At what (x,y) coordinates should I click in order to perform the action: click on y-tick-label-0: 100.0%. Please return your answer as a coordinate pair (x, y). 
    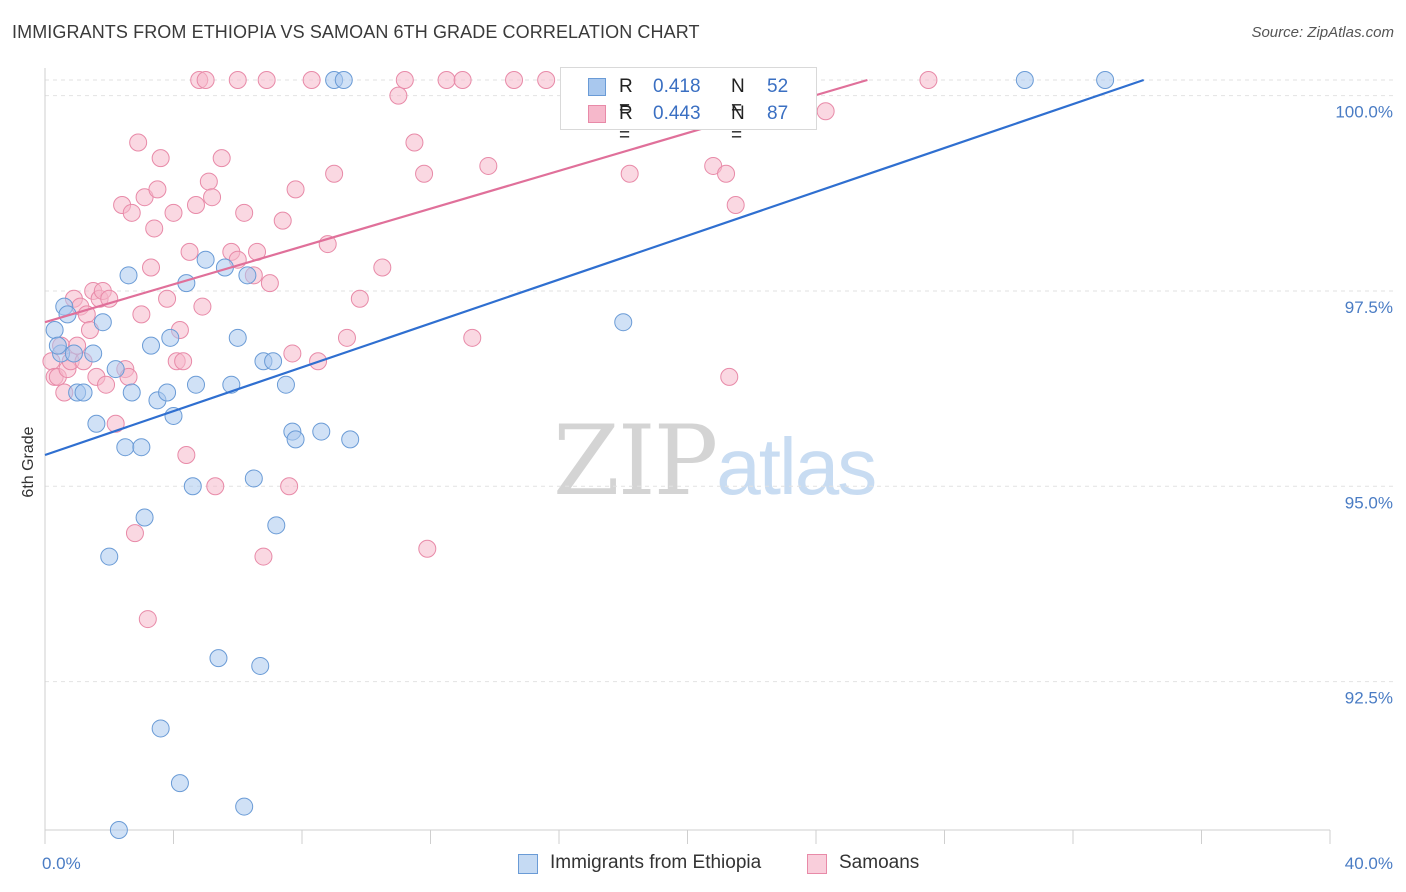
    Looking at the image, I should click on (1364, 112).